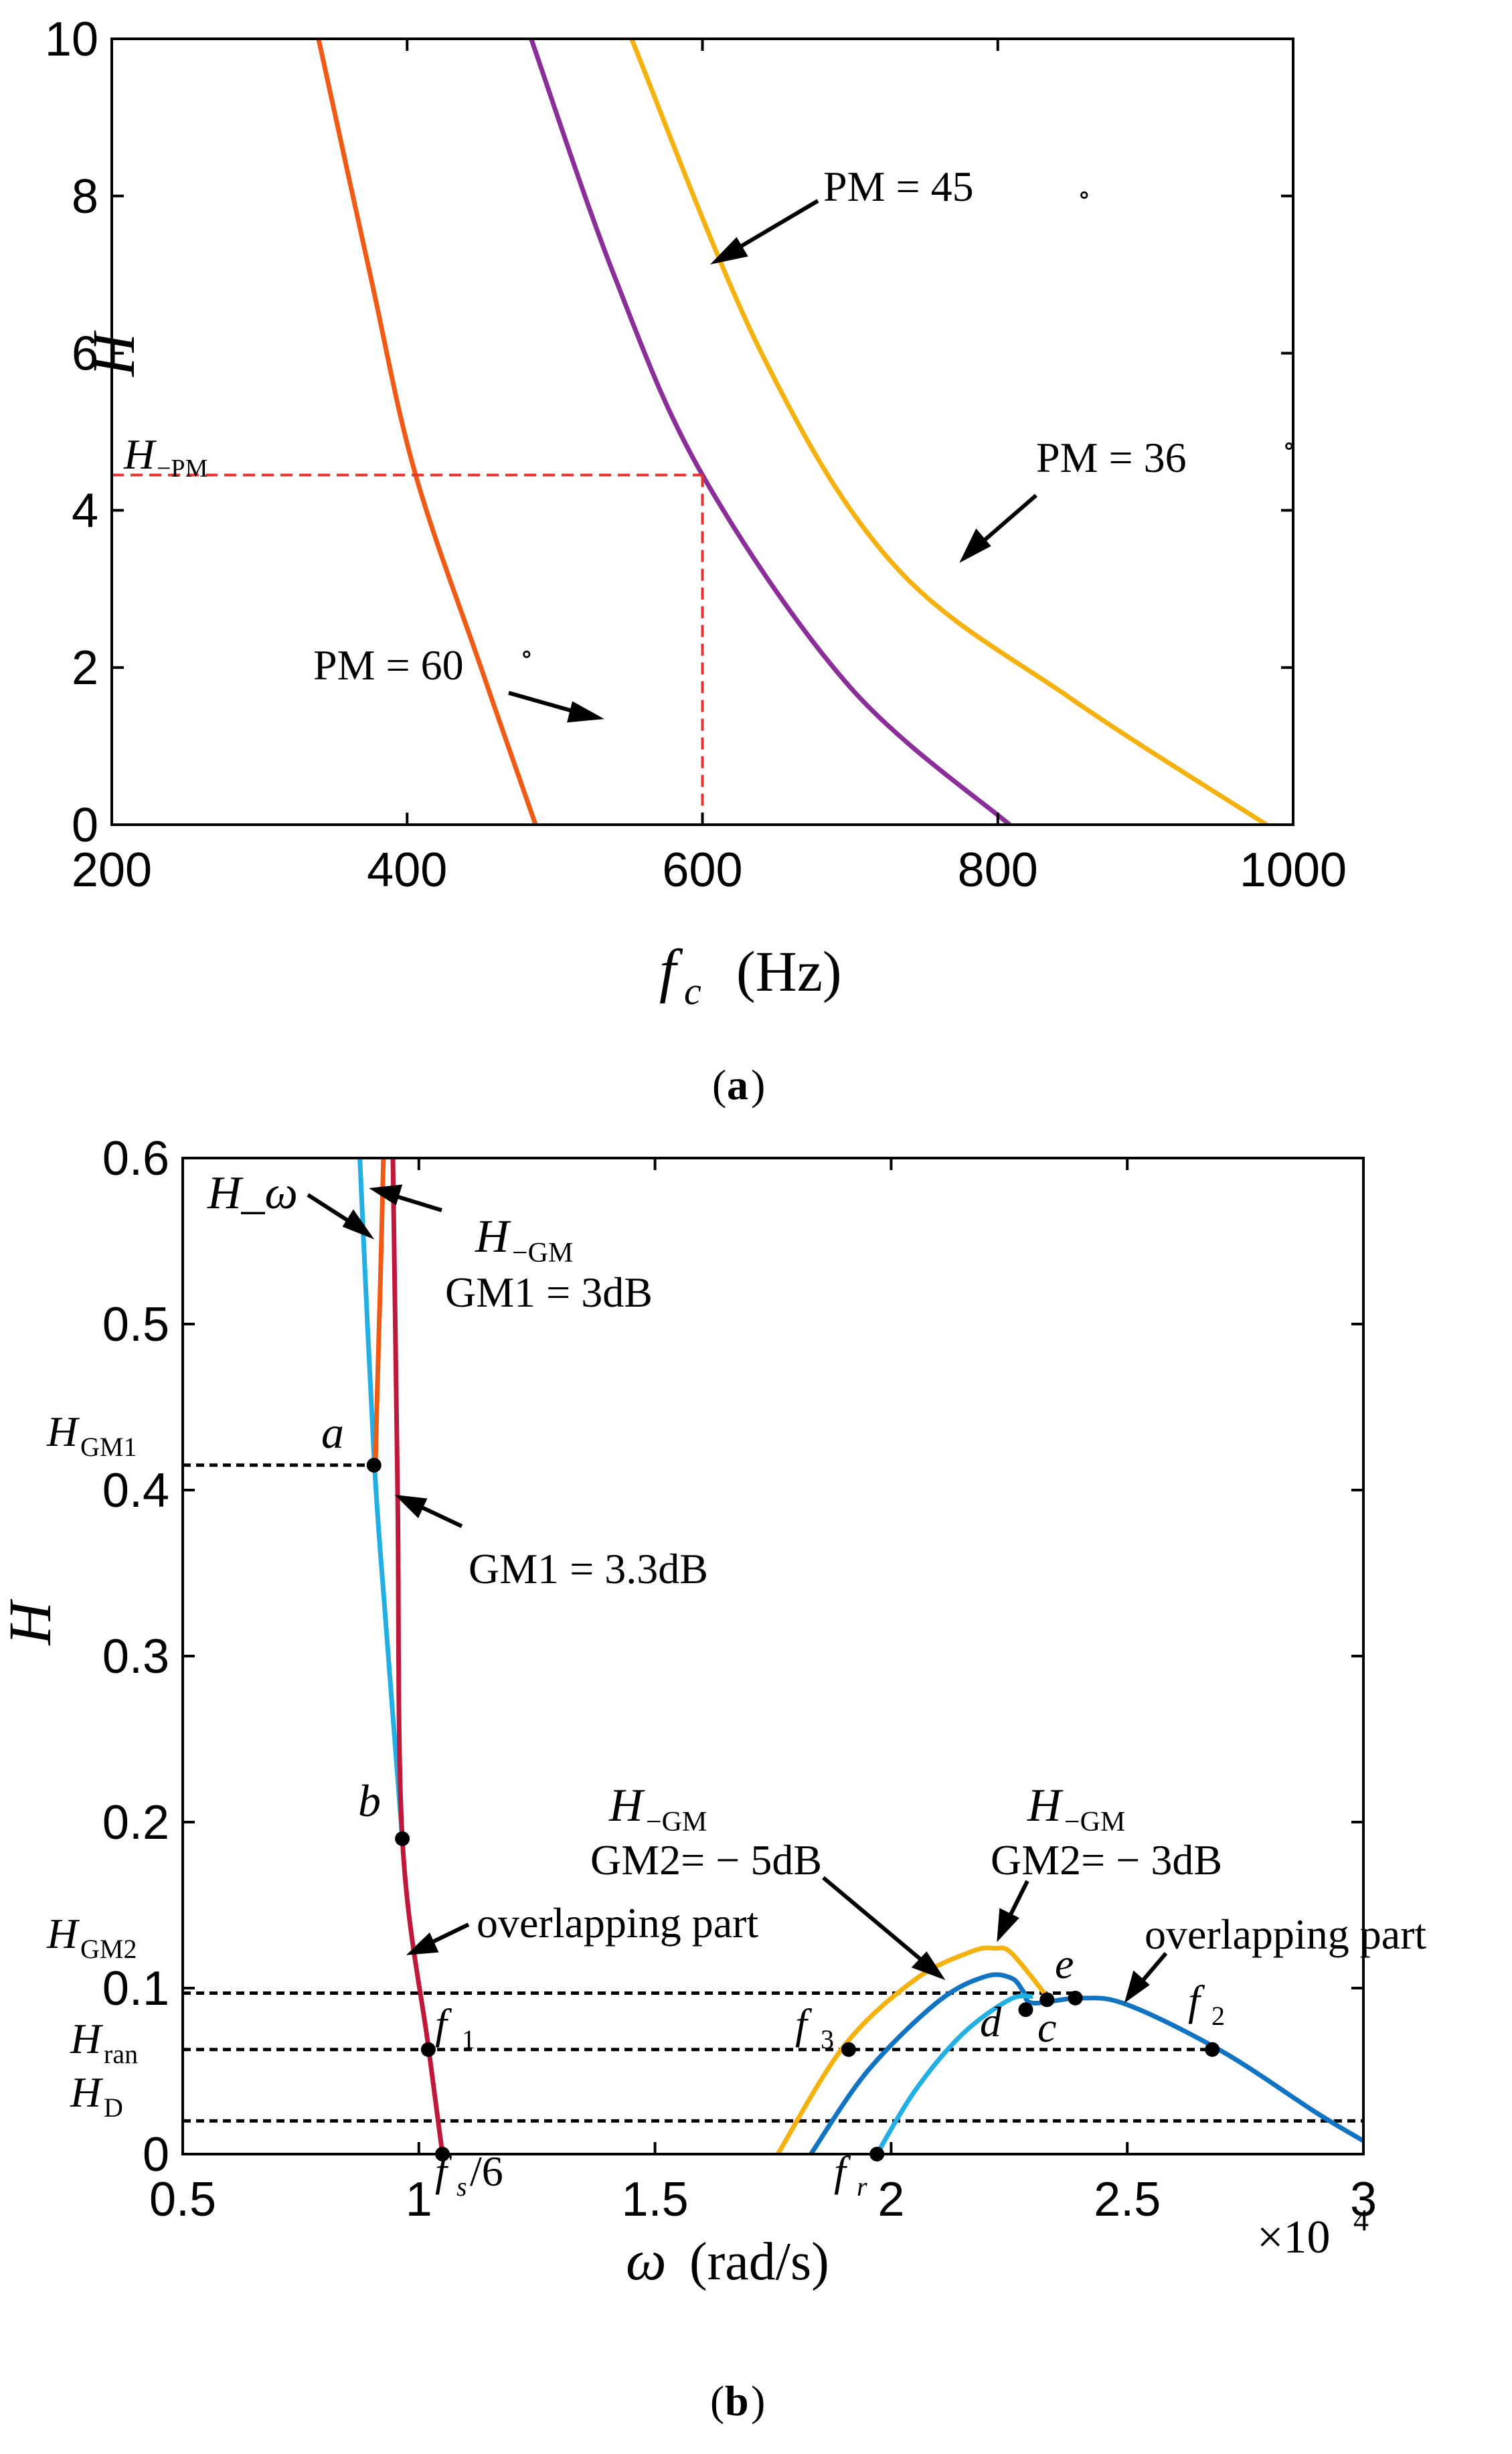 This screenshot has width=1512, height=2454. Describe the element at coordinates (975, 545) in the screenshot. I see `arrowhead-pm36` at that location.